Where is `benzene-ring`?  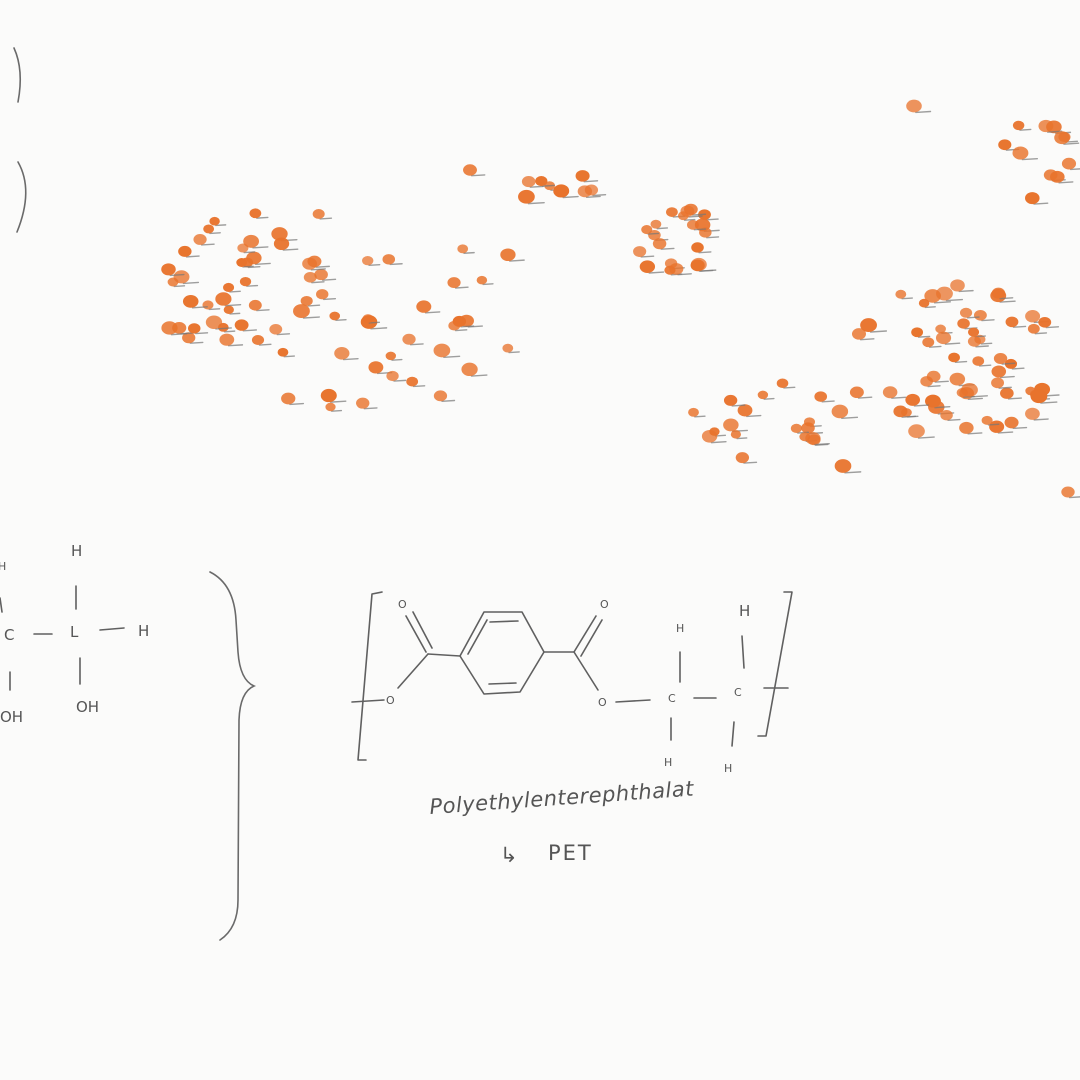
benzene-ring is located at coordinates (502, 653).